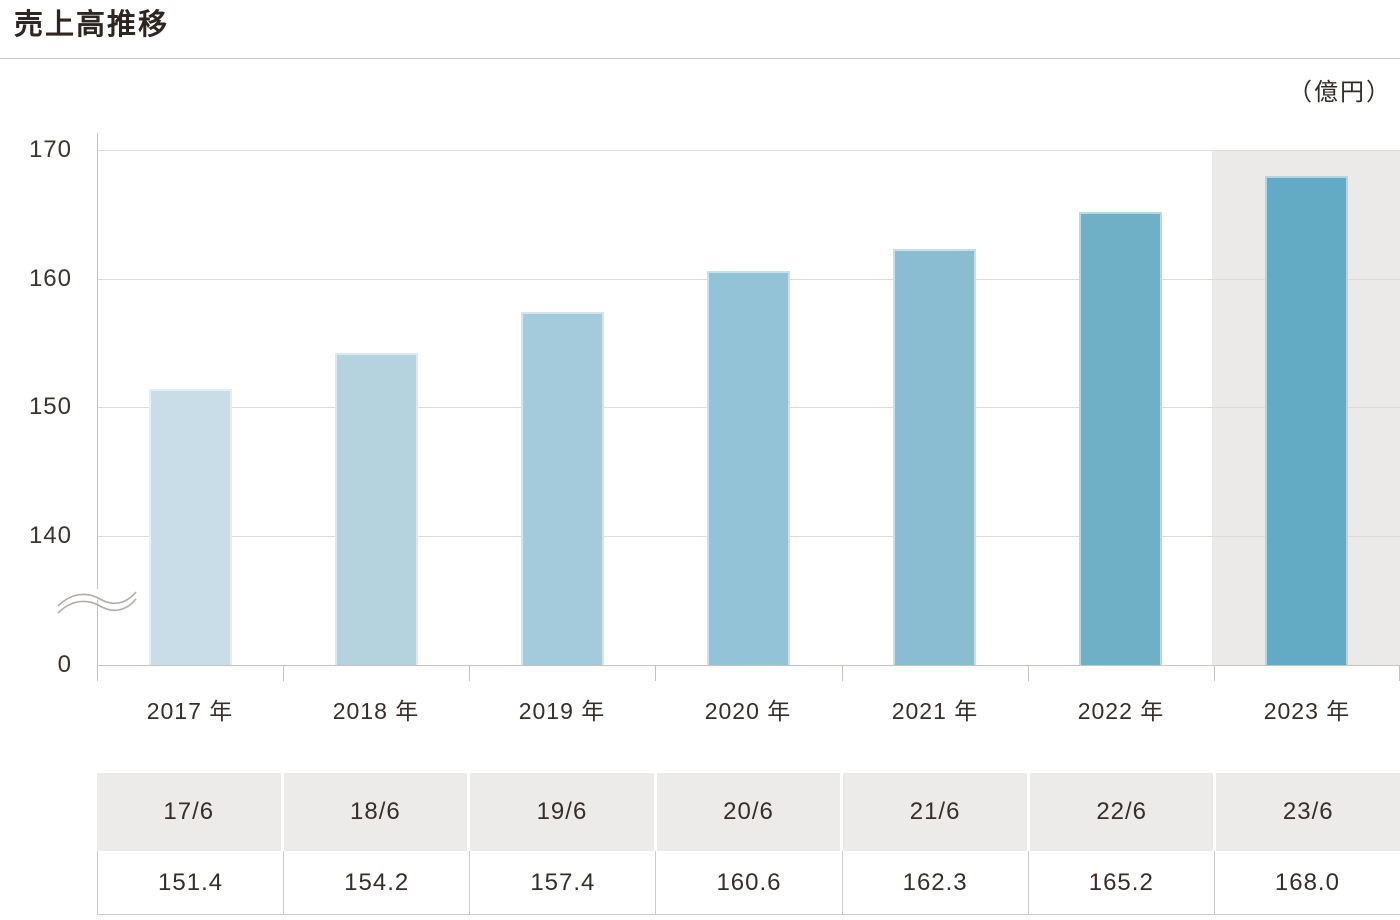 The height and width of the screenshot is (920, 1400). I want to click on table-value-22-6: 165.2, so click(1121, 882).